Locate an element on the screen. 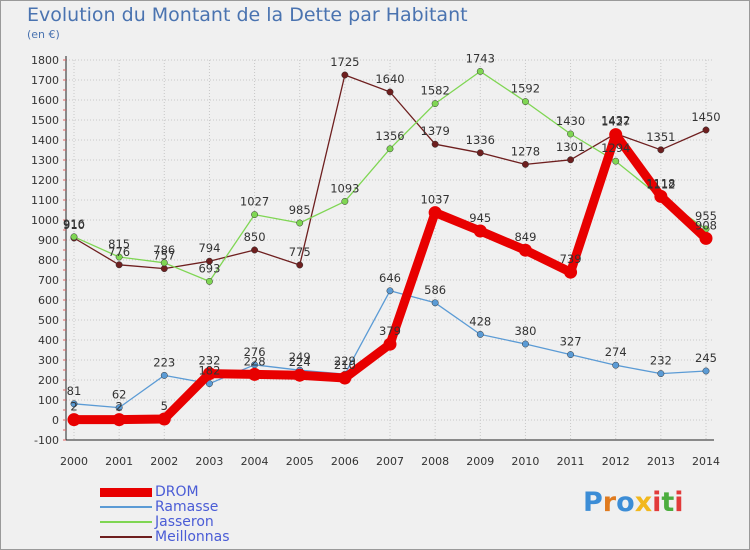 This screenshot has height=550, width=750. data-label-ramasse: 223 is located at coordinates (164, 362).